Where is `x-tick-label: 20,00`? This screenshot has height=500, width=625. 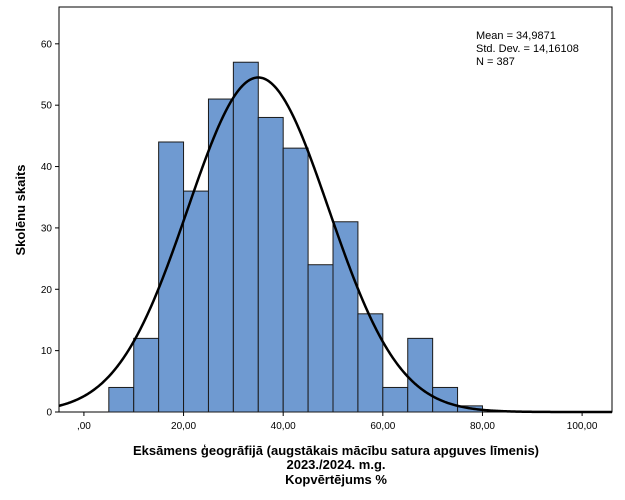
x-tick-label: 20,00 is located at coordinates (183, 426).